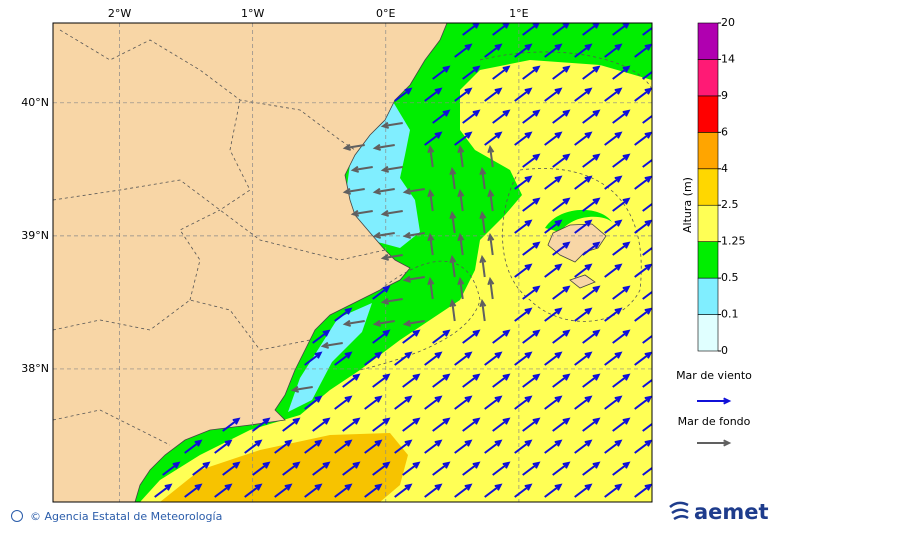 This screenshot has width=900, height=533. I want to click on sea-orange, so click(284, 467).